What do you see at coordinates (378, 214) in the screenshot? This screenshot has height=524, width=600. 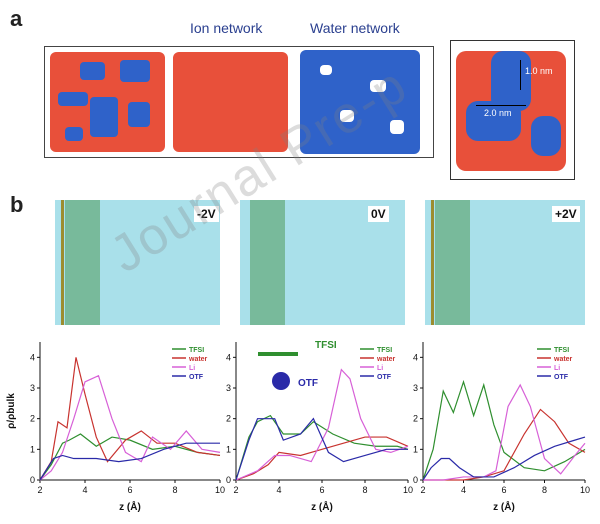 I see `voltage-label-0v: 0V` at bounding box center [378, 214].